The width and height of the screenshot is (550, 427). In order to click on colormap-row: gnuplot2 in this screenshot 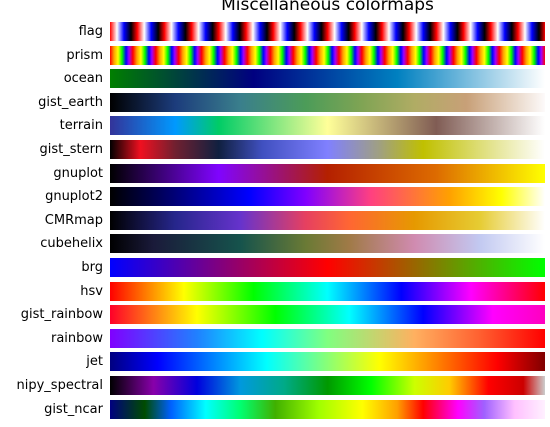, I will do `click(275, 197)`.